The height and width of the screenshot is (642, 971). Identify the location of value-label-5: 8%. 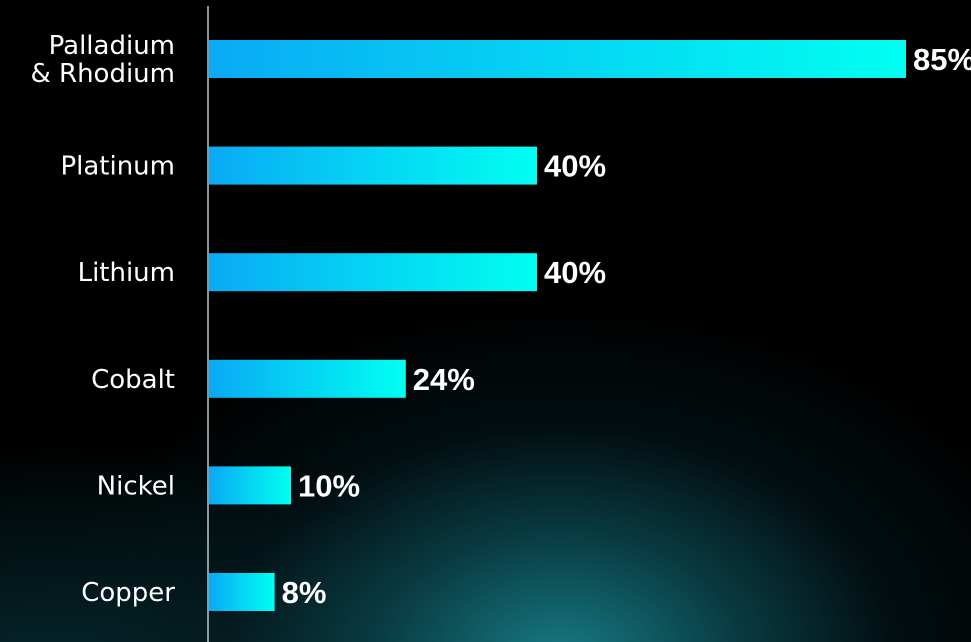
(304, 592).